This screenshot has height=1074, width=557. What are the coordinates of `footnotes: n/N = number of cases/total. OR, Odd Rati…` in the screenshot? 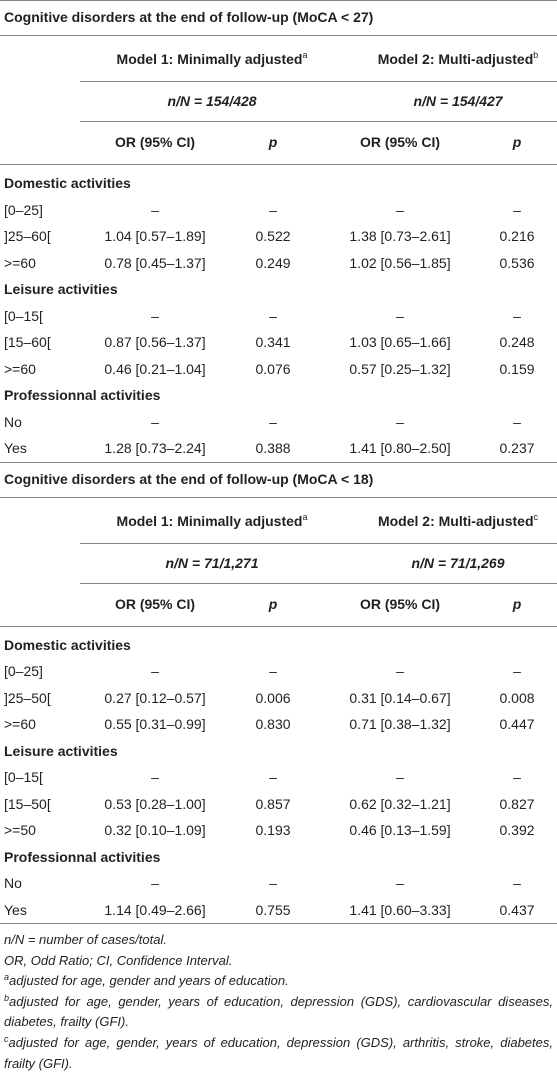 It's located at (278, 1002).